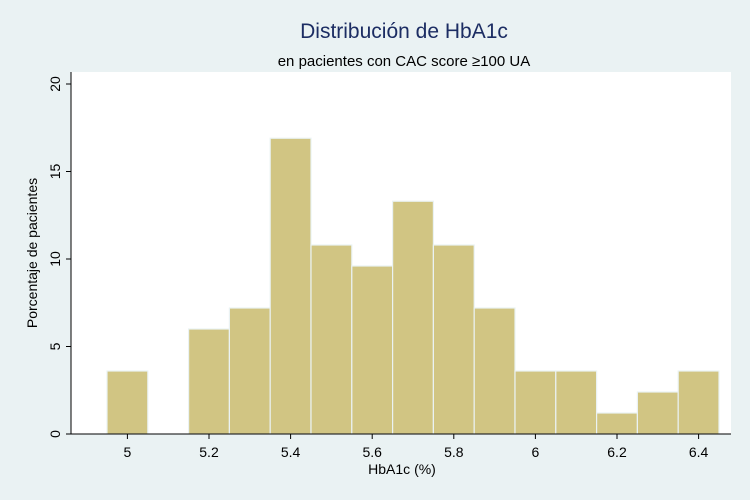 This screenshot has height=500, width=750. Describe the element at coordinates (402, 469) in the screenshot. I see `x-axis-title: HbA1c (%)` at that location.